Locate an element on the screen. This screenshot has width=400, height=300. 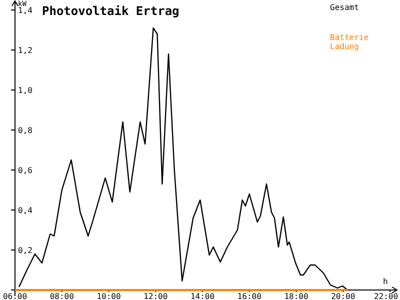
y-tick-label: 0,2 is located at coordinates (25, 250).